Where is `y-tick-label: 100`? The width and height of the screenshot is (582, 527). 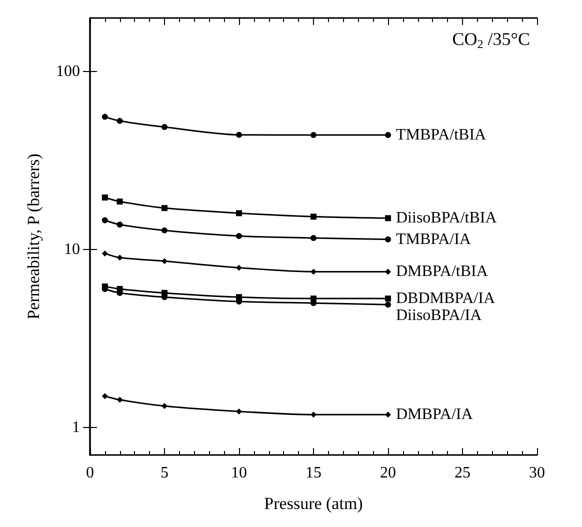 y-tick-label: 100 is located at coordinates (68, 71).